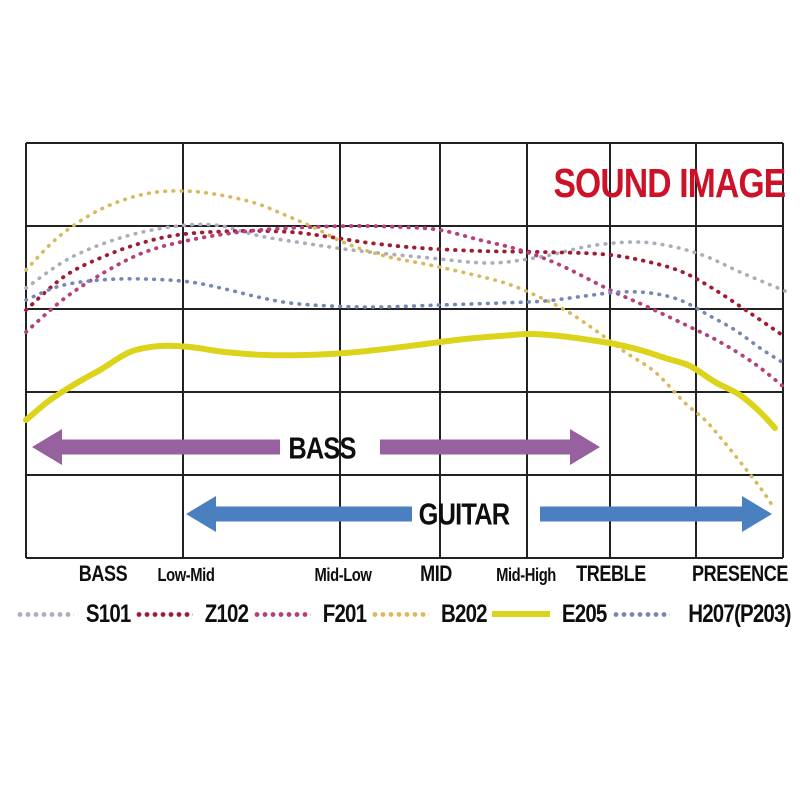  What do you see at coordinates (405, 257) in the screenshot?
I see `series-S101` at bounding box center [405, 257].